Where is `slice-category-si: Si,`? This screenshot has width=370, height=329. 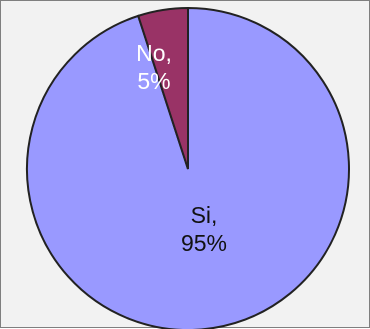
slice-category-si: Si, is located at coordinates (204, 215).